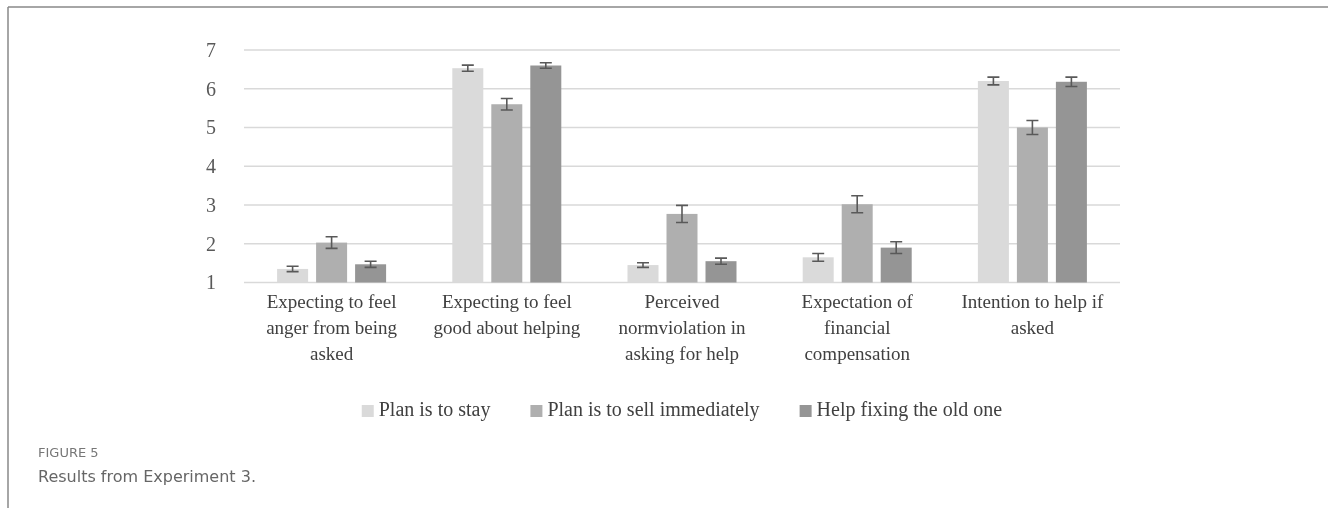 The image size is (1328, 508). I want to click on x-tick-label: Expecting to feel good about helping, so click(507, 314).